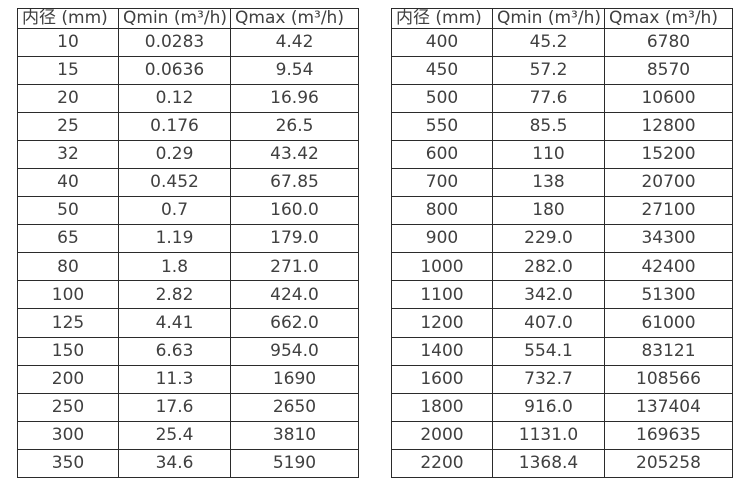  I want to click on table-row: 550 85.5 12800, so click(562, 126).